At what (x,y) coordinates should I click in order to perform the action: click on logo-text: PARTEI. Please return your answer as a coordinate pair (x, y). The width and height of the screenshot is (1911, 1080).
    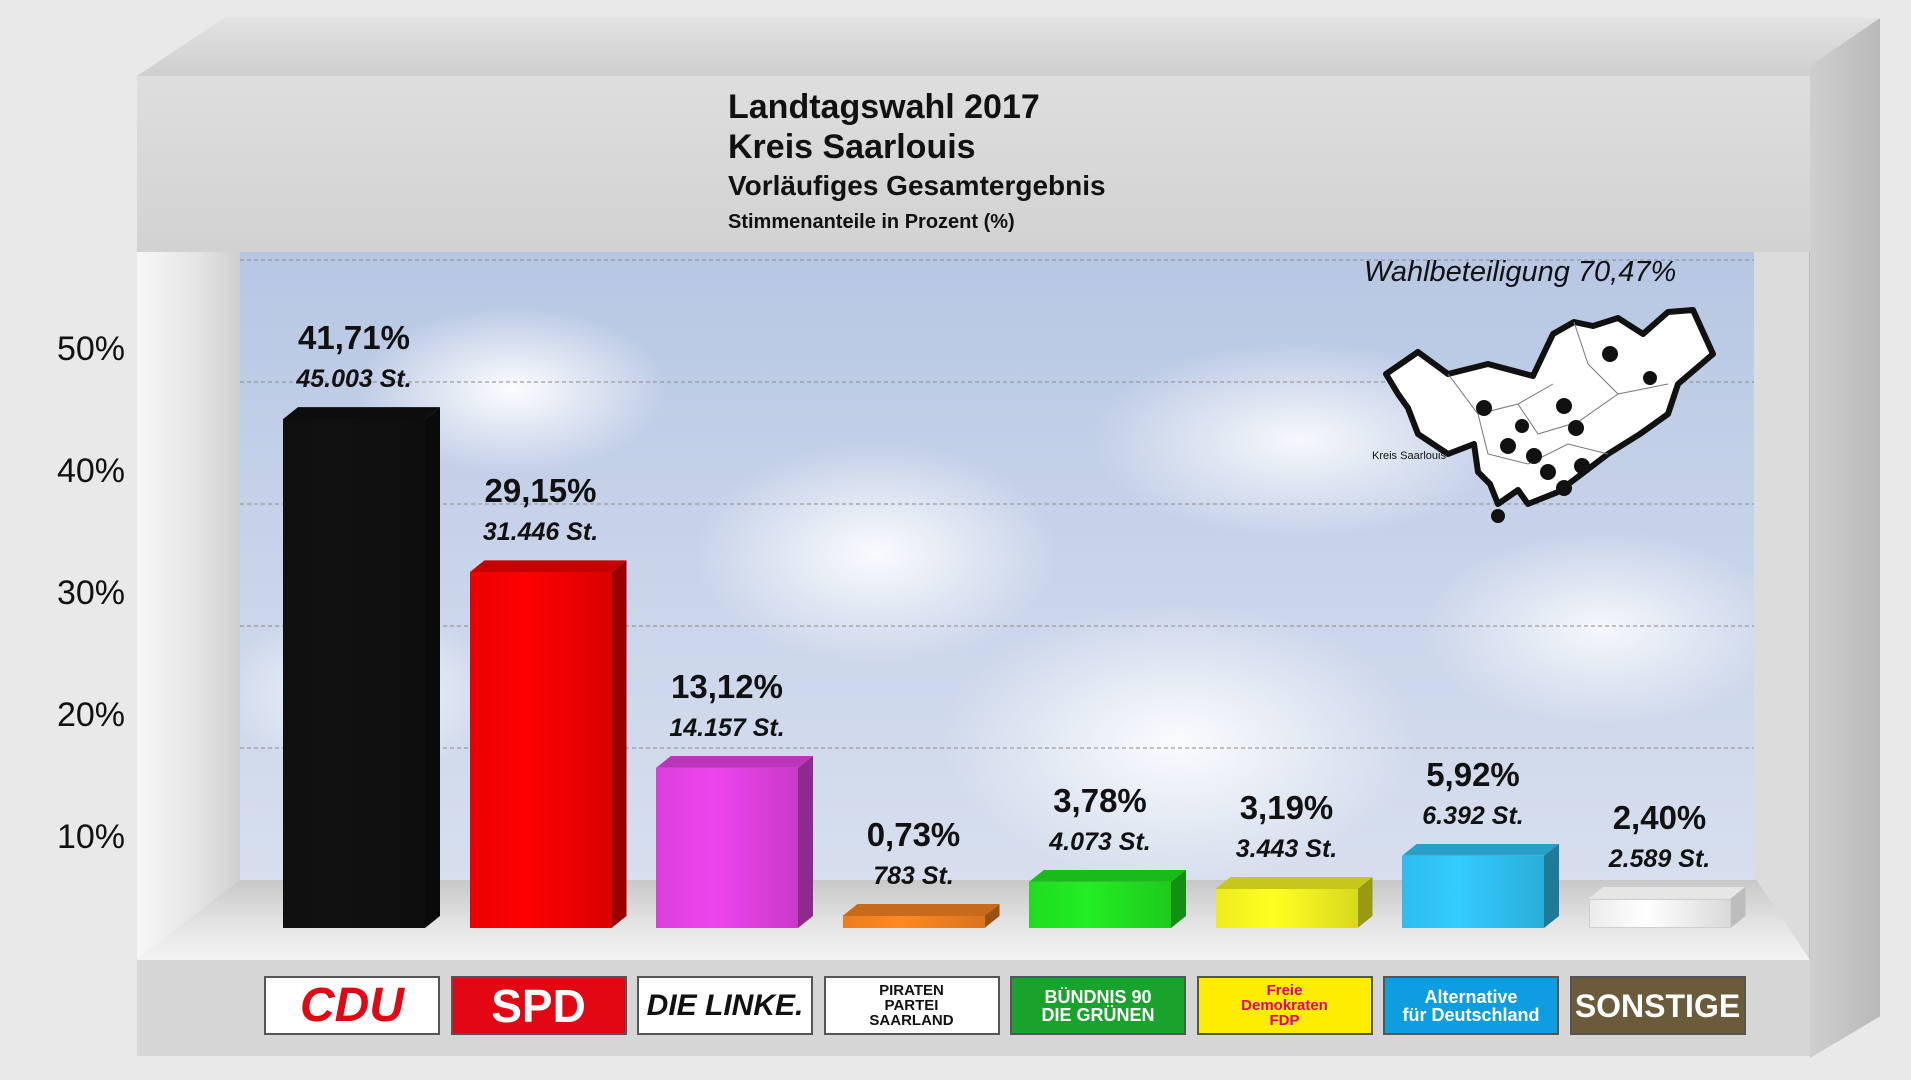
    Looking at the image, I should click on (911, 1005).